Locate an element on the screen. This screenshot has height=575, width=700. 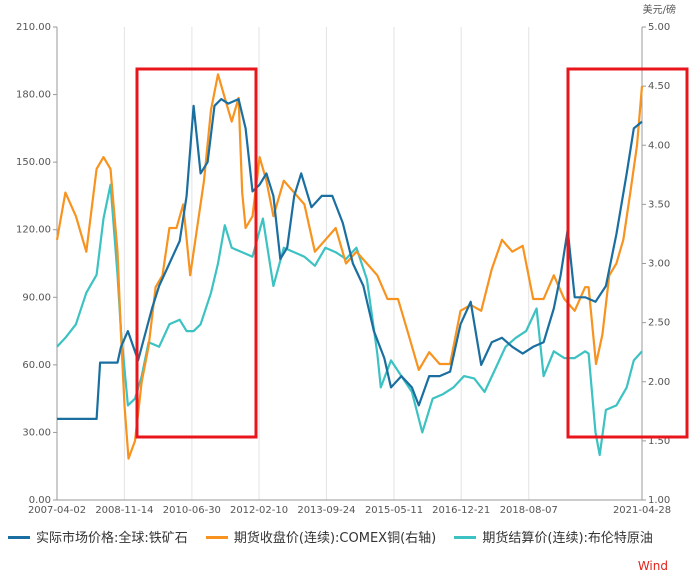
legend-swatch-iron-ore is located at coordinates (19, 537).